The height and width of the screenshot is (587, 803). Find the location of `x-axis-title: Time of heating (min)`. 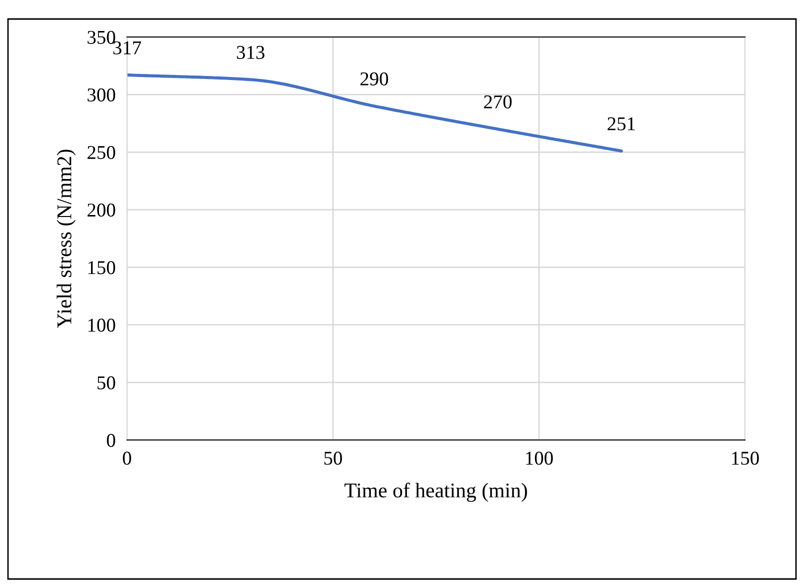

x-axis-title: Time of heating (min) is located at coordinates (435, 492).